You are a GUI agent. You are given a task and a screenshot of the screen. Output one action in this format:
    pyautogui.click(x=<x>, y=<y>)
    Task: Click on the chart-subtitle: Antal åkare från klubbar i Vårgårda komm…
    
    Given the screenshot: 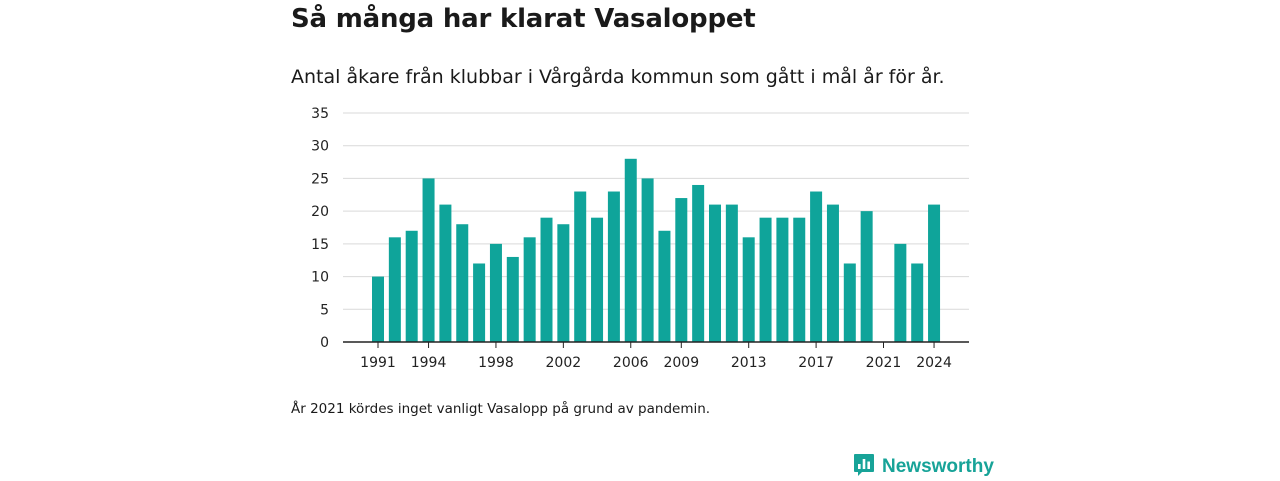 What is the action you would take?
    pyautogui.click(x=618, y=77)
    